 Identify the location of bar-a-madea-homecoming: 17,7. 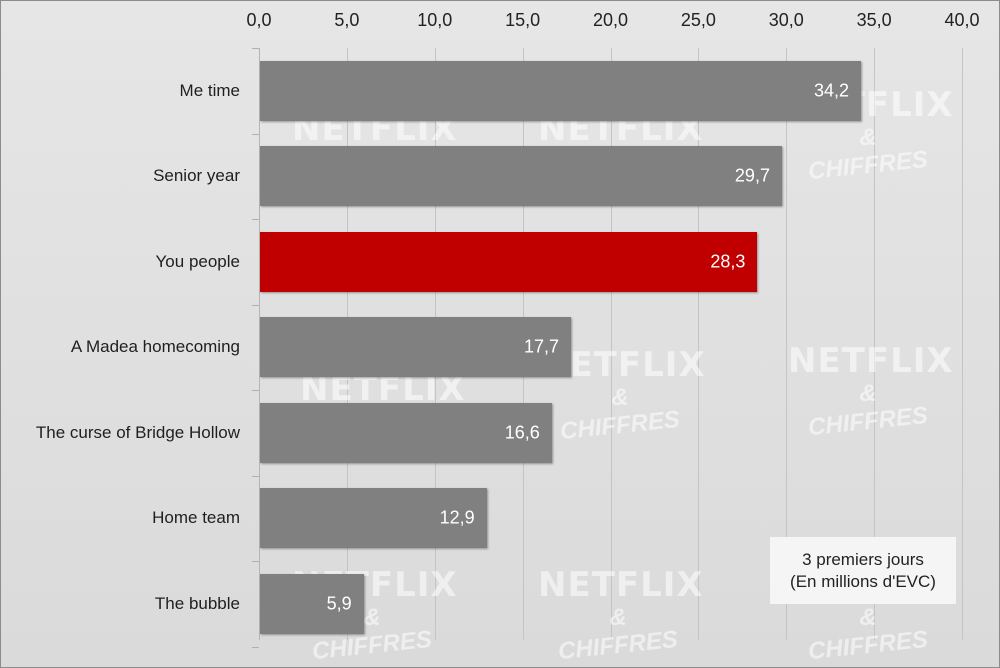
(416, 347).